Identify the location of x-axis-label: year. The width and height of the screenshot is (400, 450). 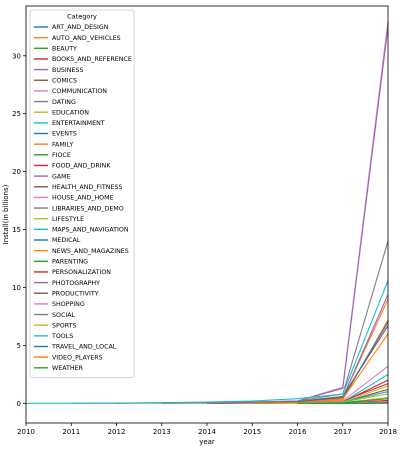
(207, 442).